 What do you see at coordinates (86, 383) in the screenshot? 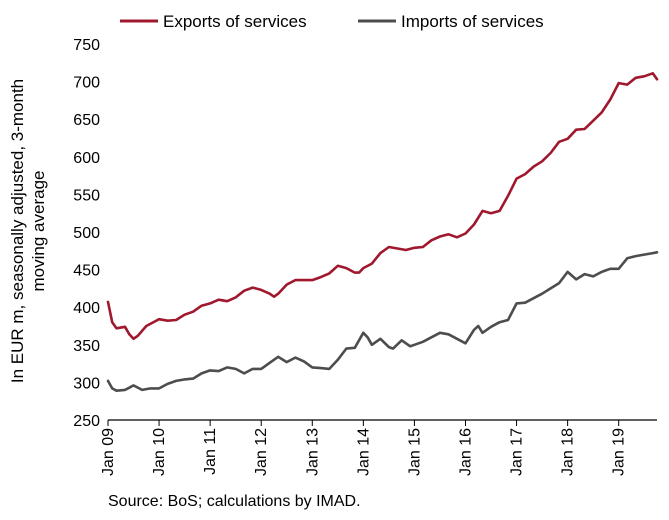
I see `y-tick-label: 300` at bounding box center [86, 383].